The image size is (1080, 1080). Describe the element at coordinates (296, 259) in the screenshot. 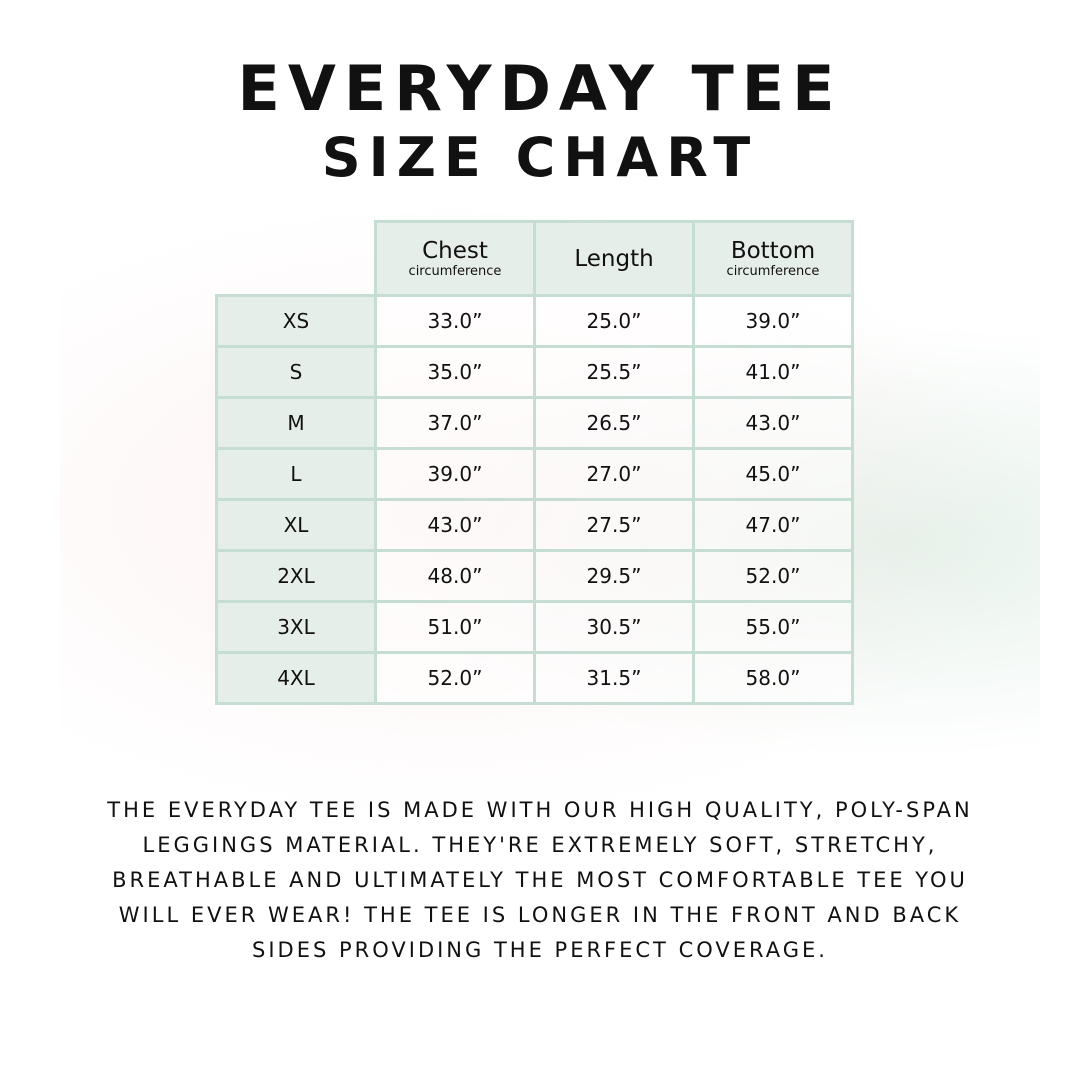

I see `corner-cell` at that location.